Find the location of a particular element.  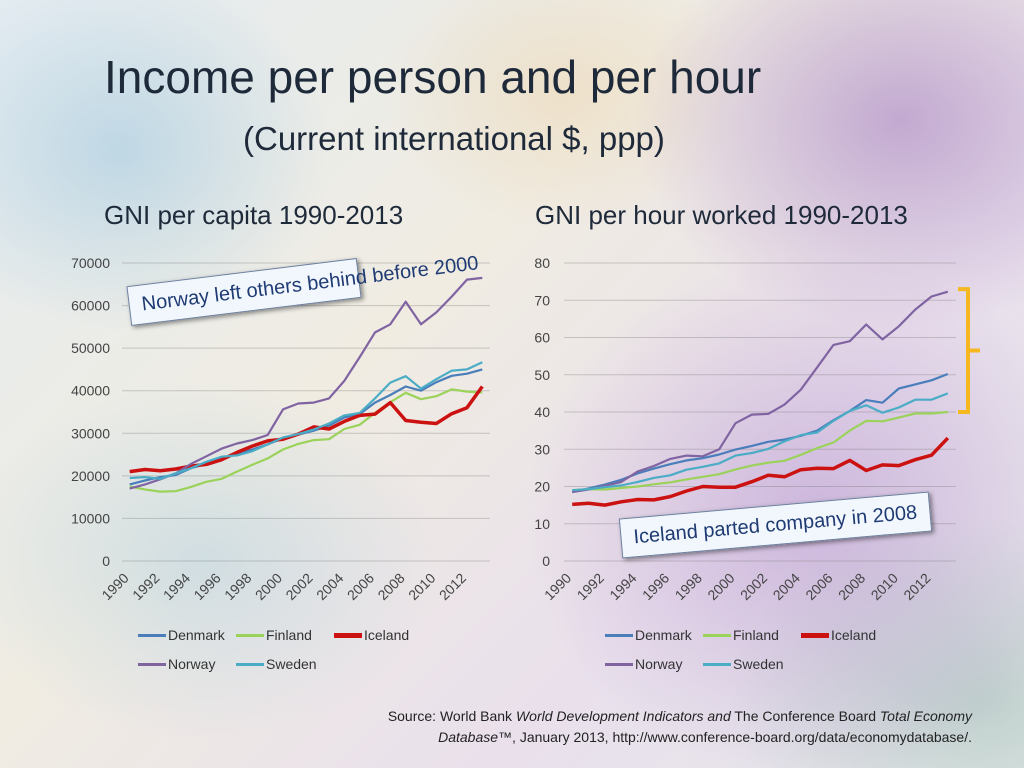

chart2-legend: Denmark Finland Iceland Norway Sweden is located at coordinates (765, 652).